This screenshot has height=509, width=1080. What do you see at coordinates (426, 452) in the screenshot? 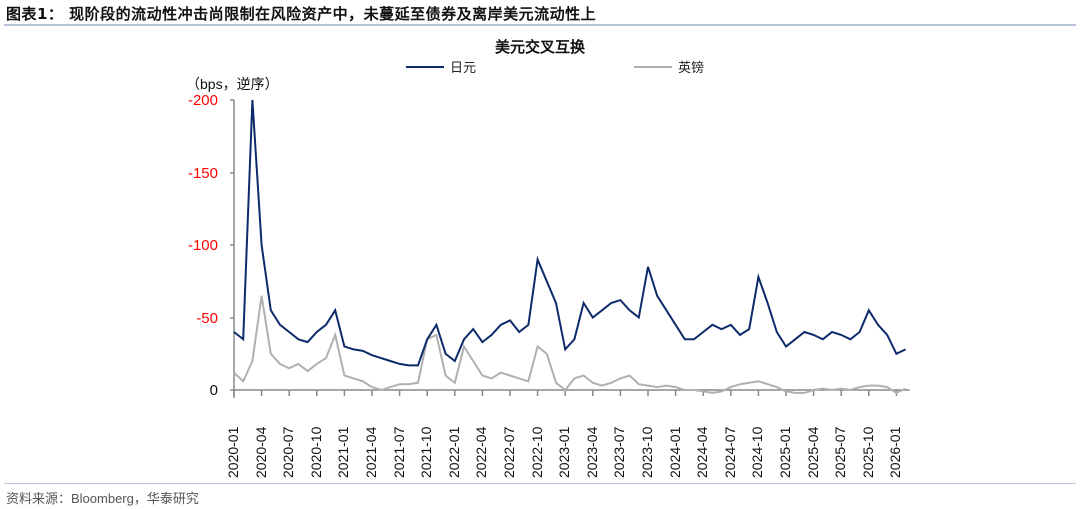
I see `x-tick-label: 2021-10` at bounding box center [426, 452].